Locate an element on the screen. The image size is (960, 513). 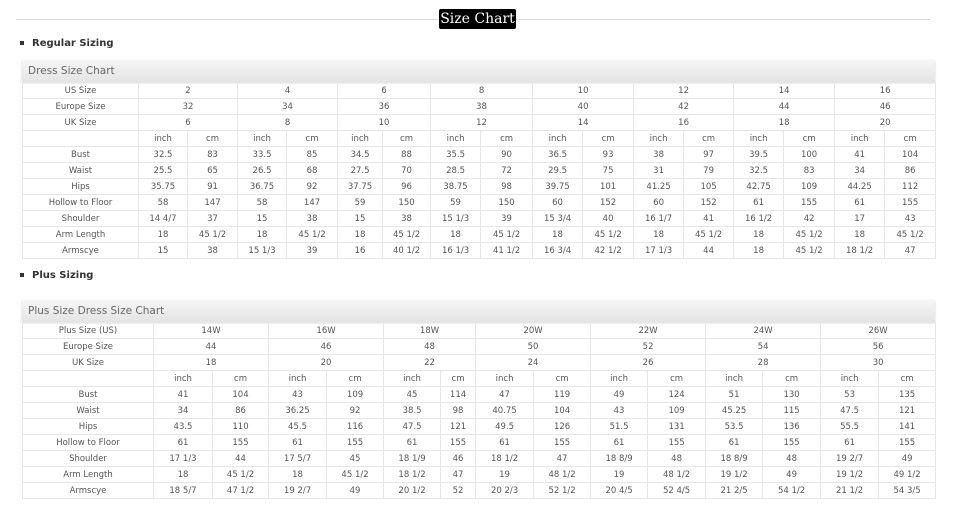
size-cell: 34 is located at coordinates (288, 106).